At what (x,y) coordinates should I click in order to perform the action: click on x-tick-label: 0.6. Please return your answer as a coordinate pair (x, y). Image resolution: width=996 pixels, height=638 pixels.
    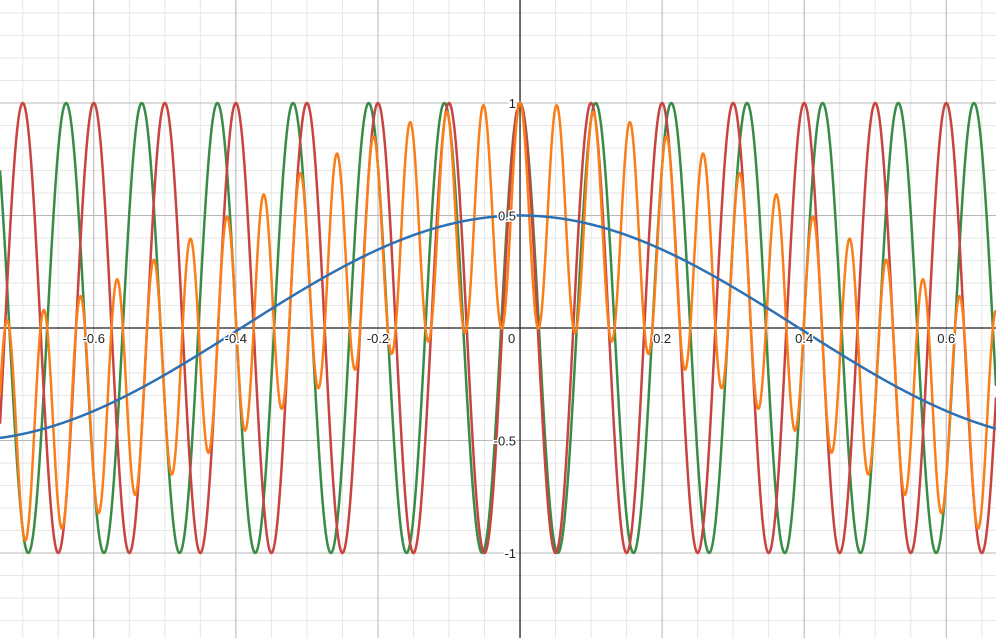
    Looking at the image, I should click on (946, 338).